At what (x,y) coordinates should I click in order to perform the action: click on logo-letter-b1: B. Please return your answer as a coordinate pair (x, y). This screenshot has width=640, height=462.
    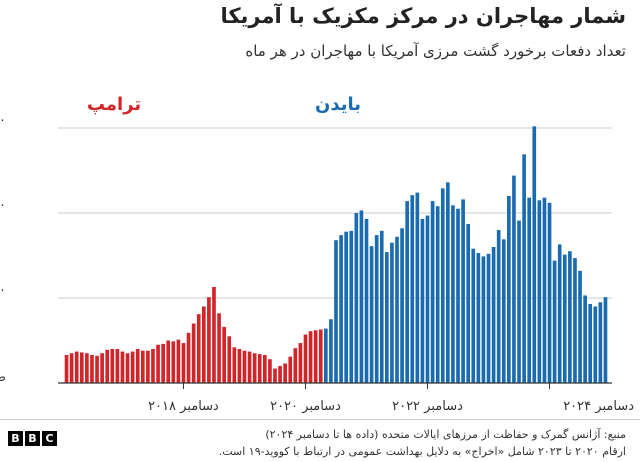
    Looking at the image, I should click on (15, 438).